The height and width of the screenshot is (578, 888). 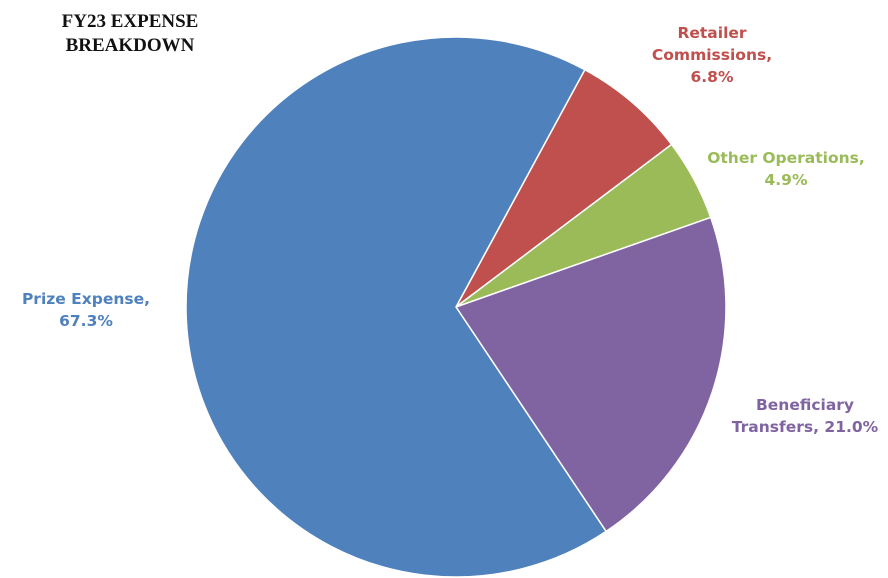 I want to click on slice-label-line: Prize Expense,, so click(x=86, y=299).